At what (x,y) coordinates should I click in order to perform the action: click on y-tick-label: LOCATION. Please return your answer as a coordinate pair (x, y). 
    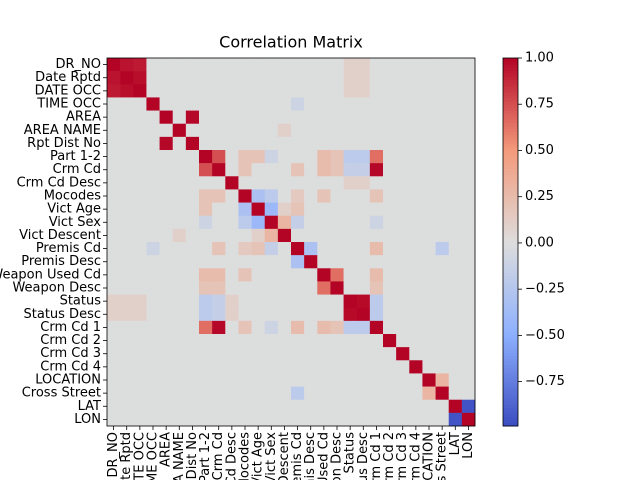
    Looking at the image, I should click on (68, 380).